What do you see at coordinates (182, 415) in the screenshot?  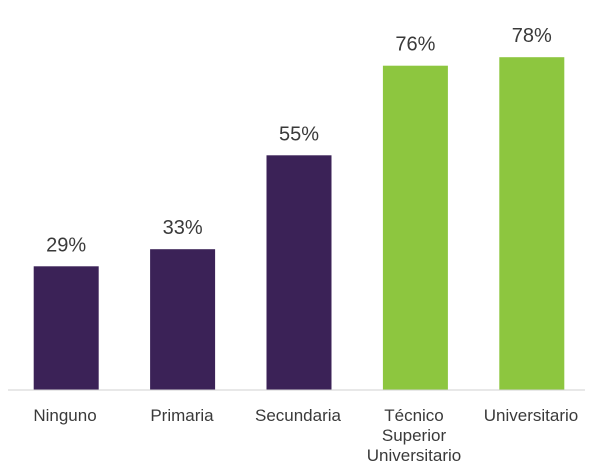 I see `category-label: Primaria` at bounding box center [182, 415].